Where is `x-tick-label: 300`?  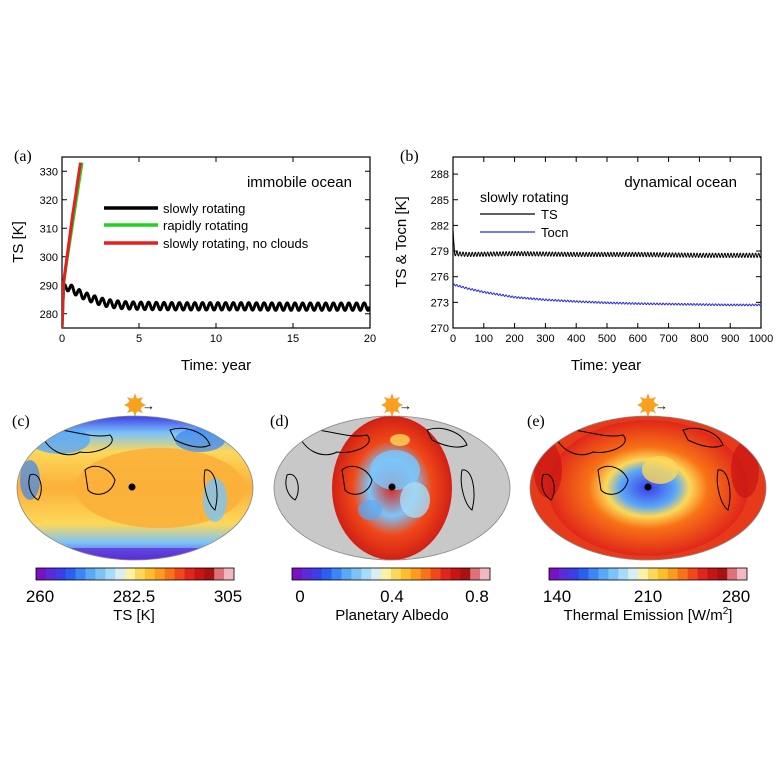 x-tick-label: 300 is located at coordinates (545, 339).